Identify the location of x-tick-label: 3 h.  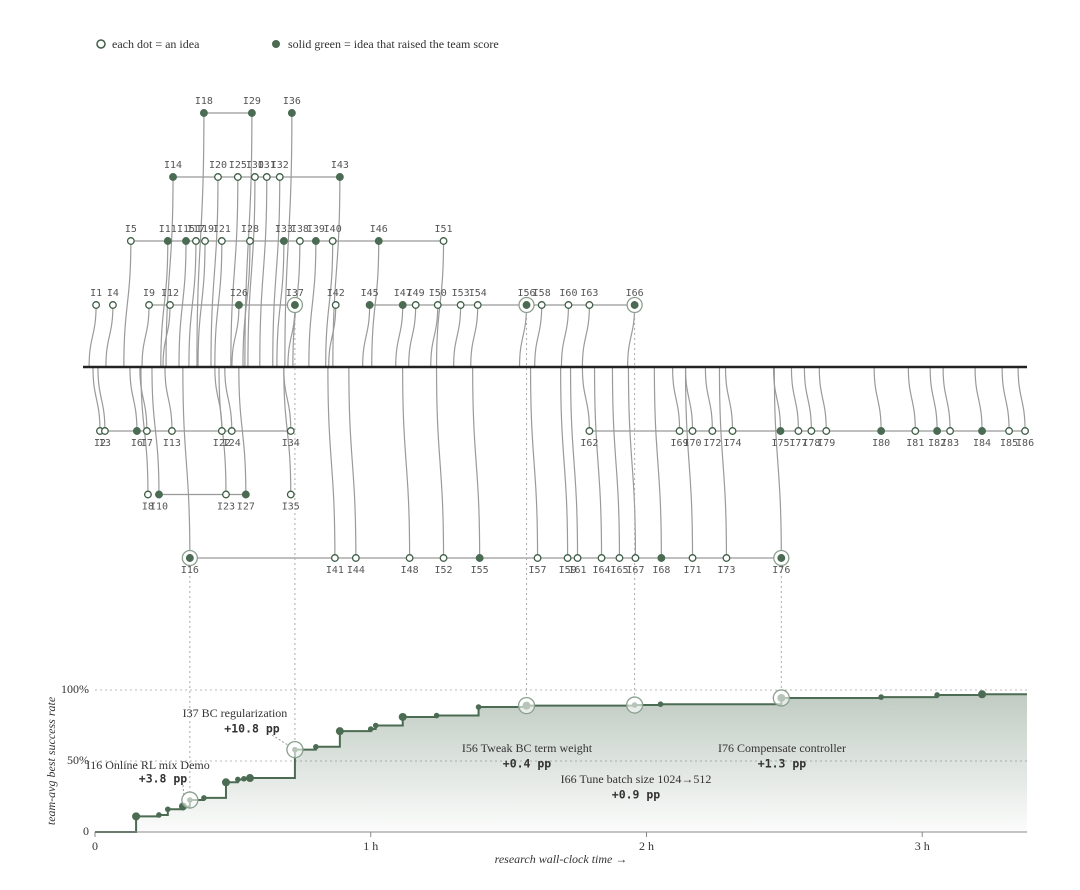
(922, 846).